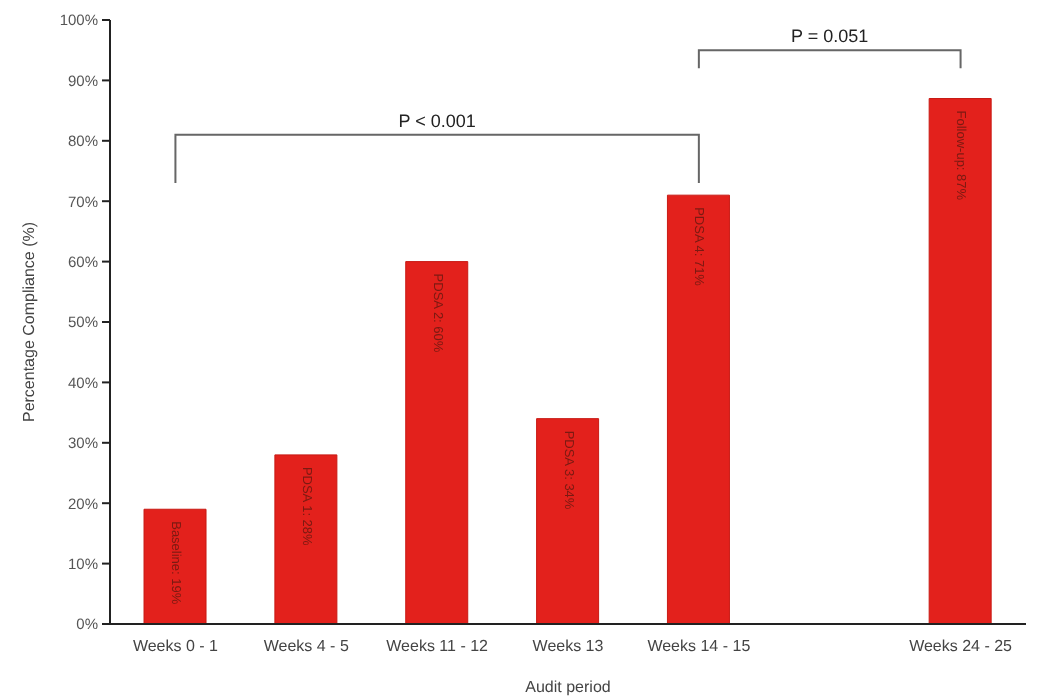 Image resolution: width=1046 pixels, height=700 pixels. Describe the element at coordinates (437, 120) in the screenshot. I see `annotation: P < 0.001` at that location.